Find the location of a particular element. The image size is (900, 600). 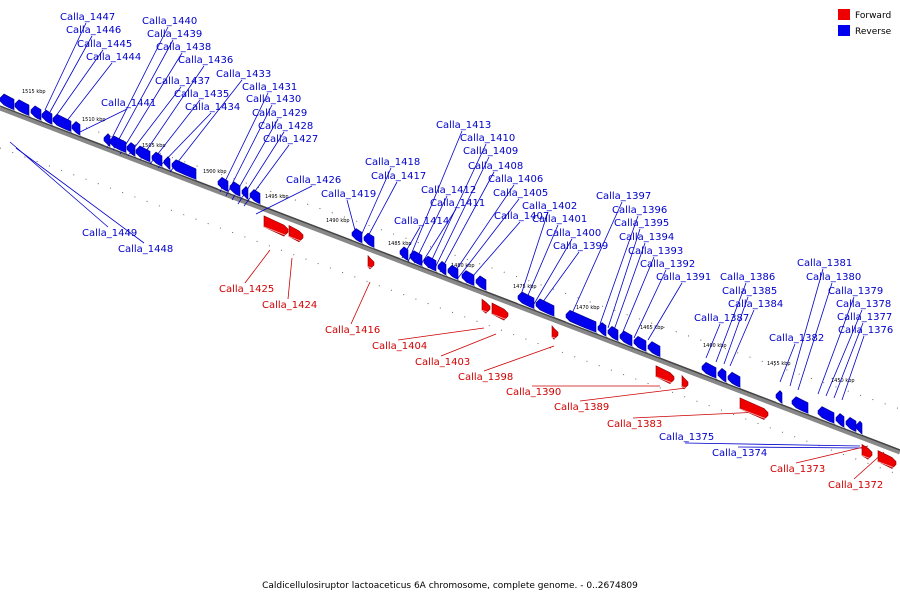

gene-label: Calla_1399 is located at coordinates (580, 246).